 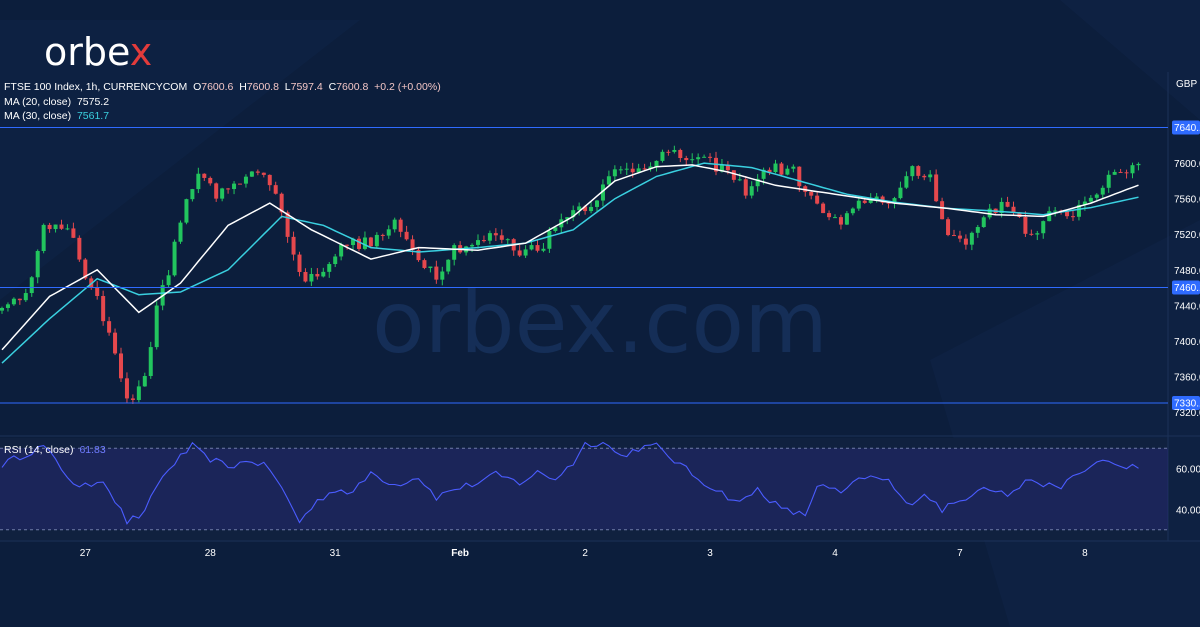 What do you see at coordinates (960, 553) in the screenshot?
I see `time-tick-label: 7` at bounding box center [960, 553].